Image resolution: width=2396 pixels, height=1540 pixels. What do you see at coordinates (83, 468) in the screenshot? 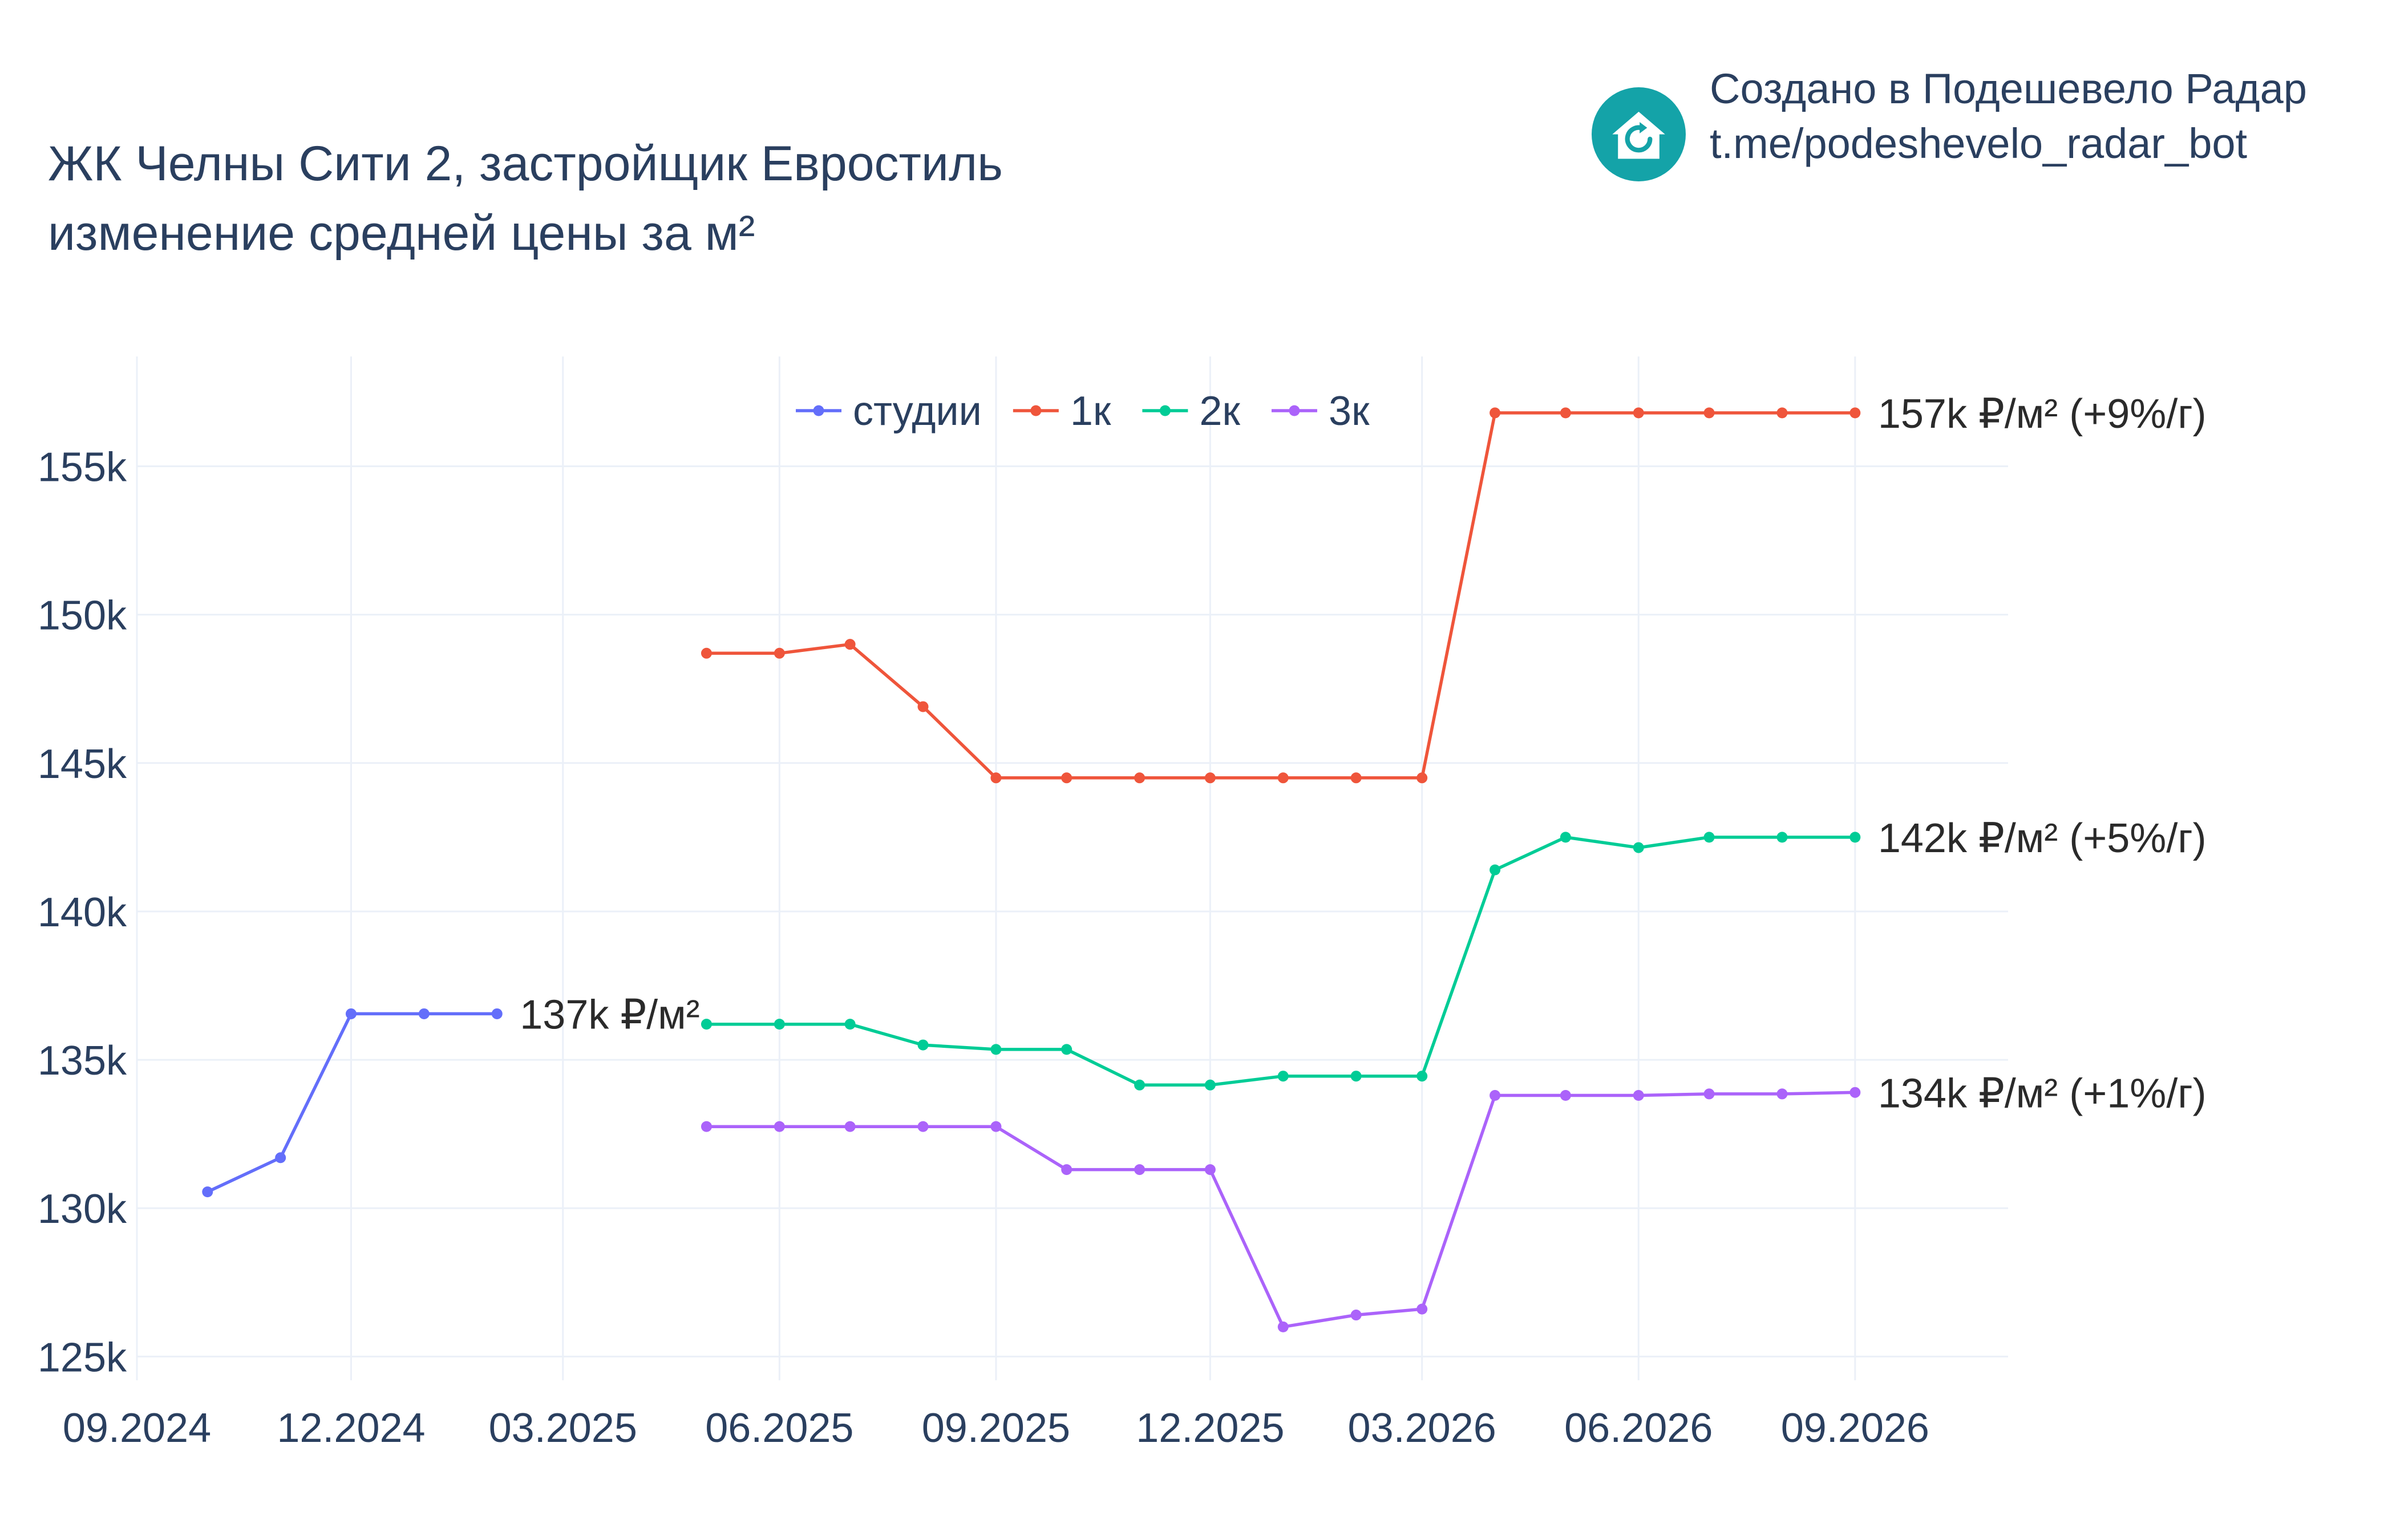
I see `y-tick-label: 155k` at bounding box center [83, 468].